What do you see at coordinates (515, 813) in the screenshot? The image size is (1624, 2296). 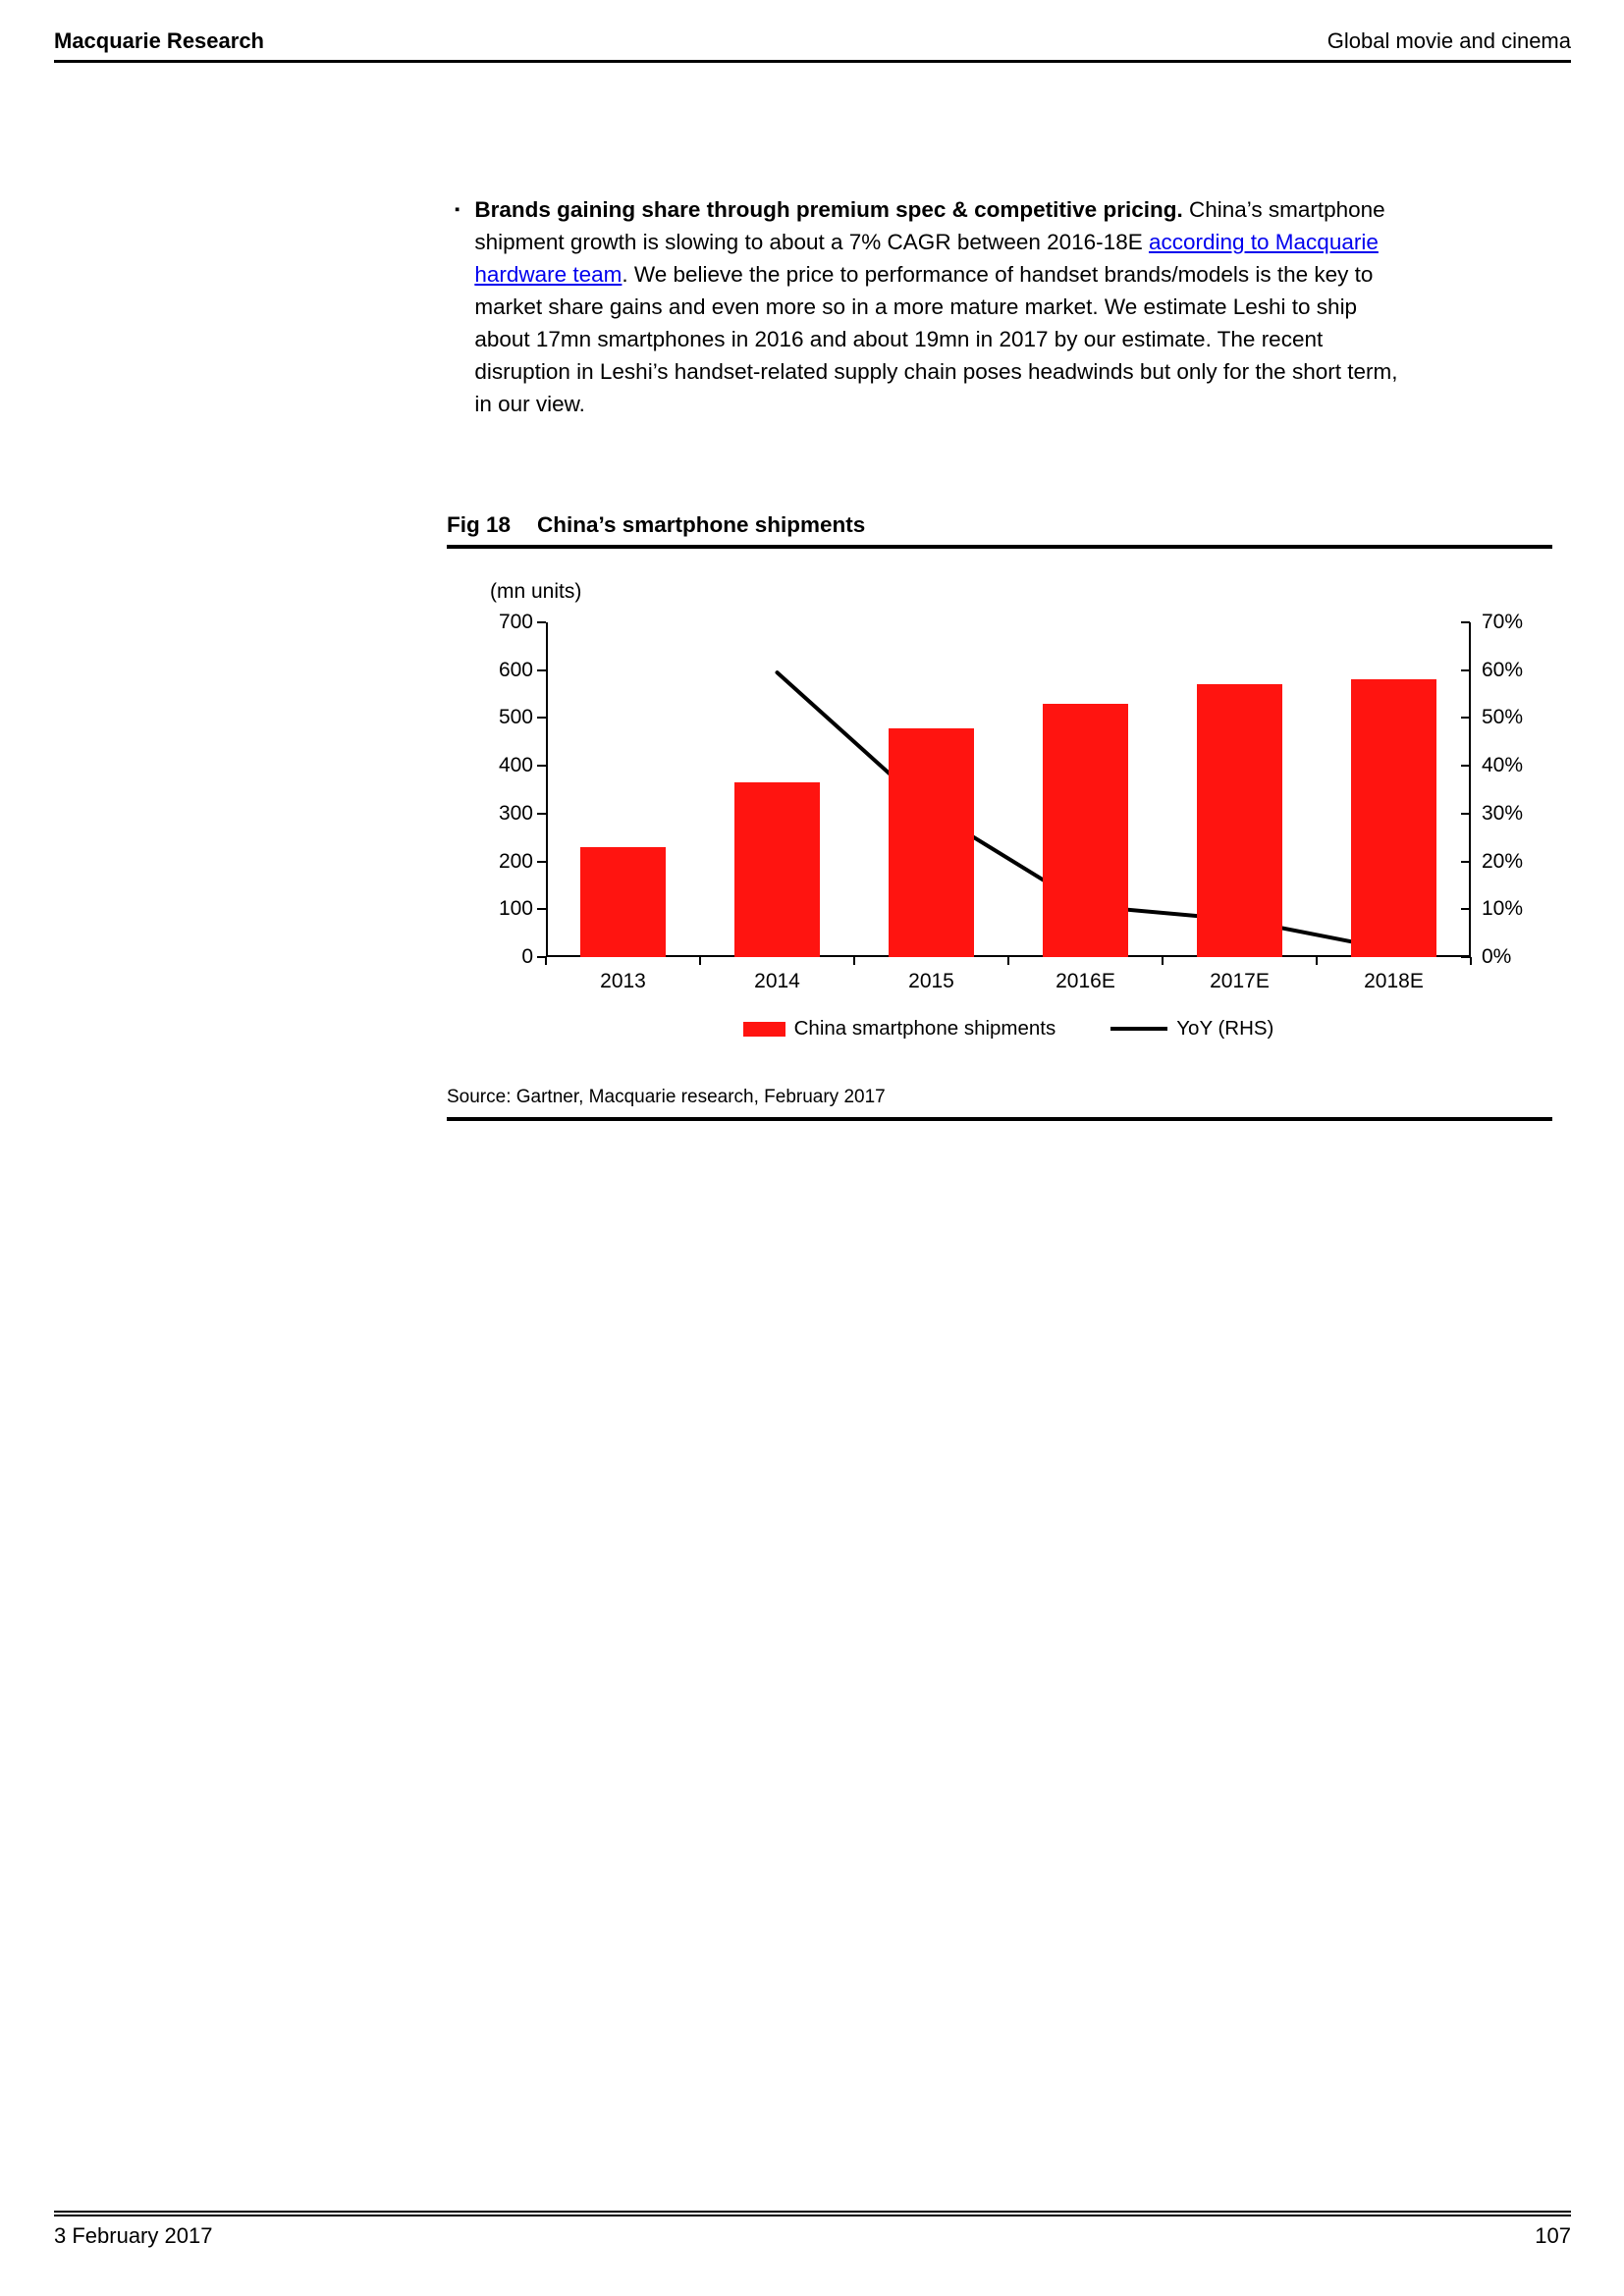 I see `left-axis-tick-label: 300` at bounding box center [515, 813].